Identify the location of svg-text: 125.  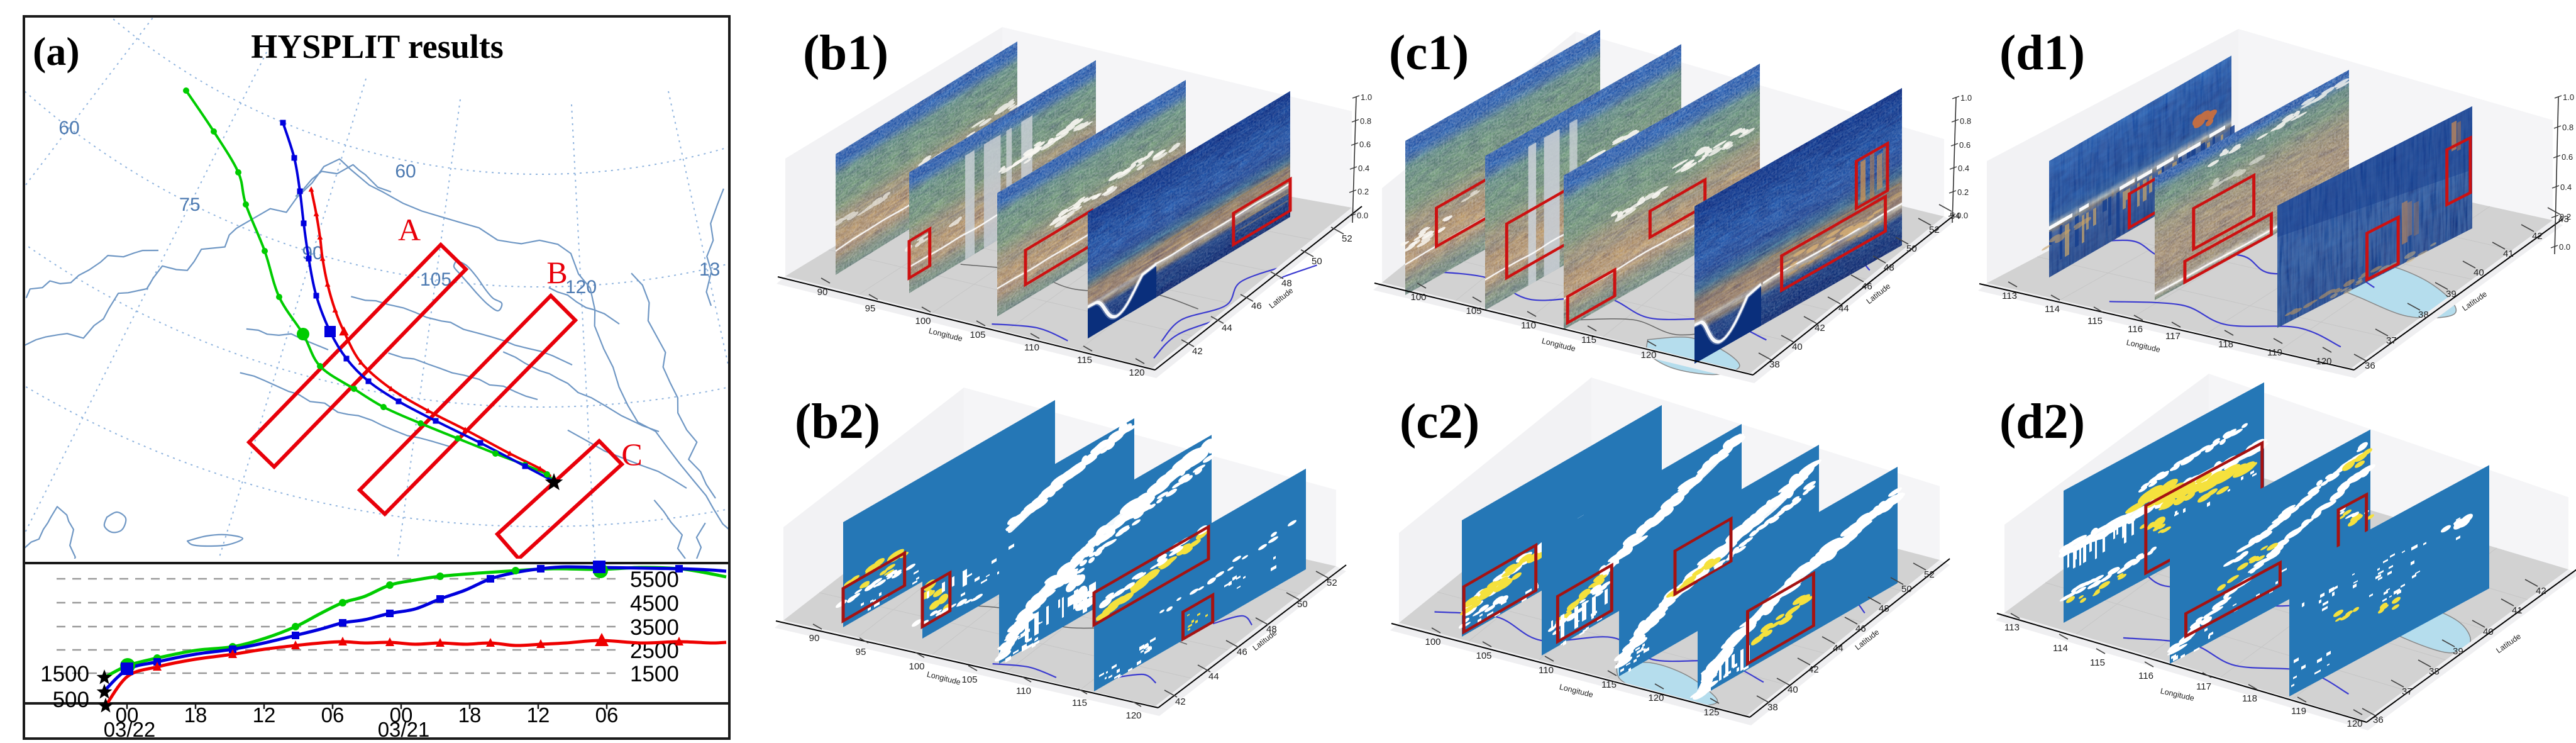
(1711, 712).